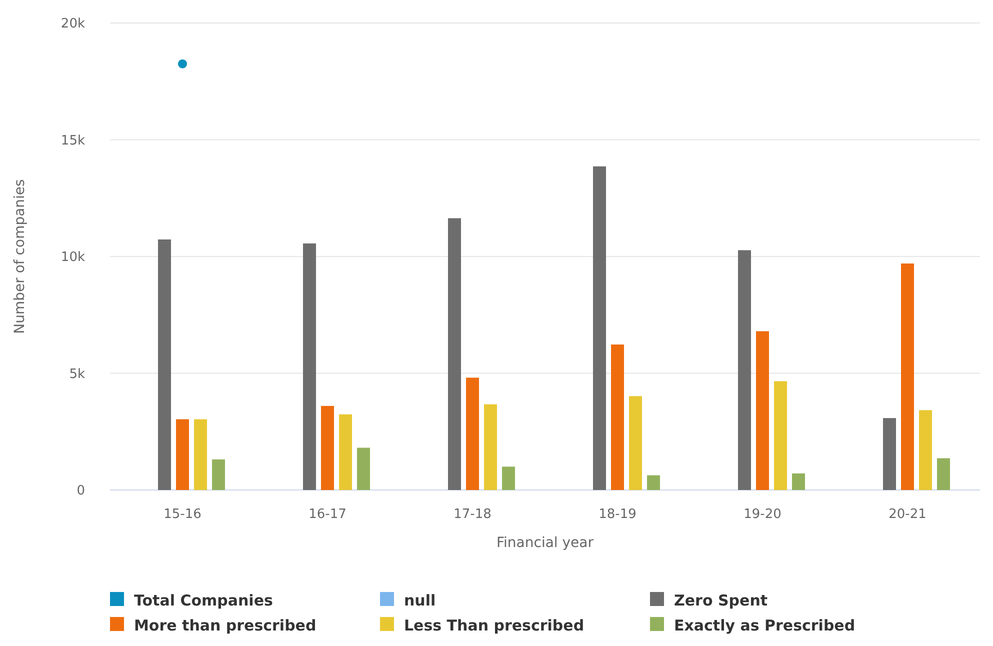  Describe the element at coordinates (907, 514) in the screenshot. I see `x-tick-label: 20-21` at that location.